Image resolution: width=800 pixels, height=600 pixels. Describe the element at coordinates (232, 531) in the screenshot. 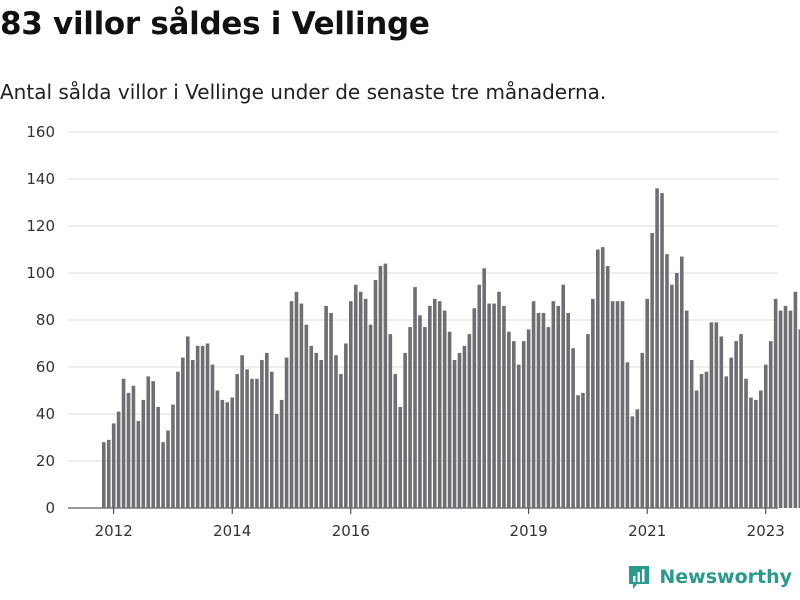

I see `x-tick-label: 2014` at that location.